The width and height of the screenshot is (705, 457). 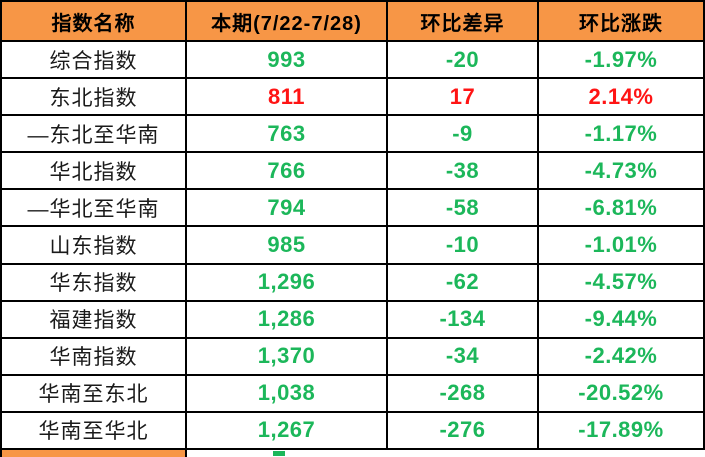 What do you see at coordinates (621, 282) in the screenshot?
I see `pct-cell: -4.57%` at bounding box center [621, 282].